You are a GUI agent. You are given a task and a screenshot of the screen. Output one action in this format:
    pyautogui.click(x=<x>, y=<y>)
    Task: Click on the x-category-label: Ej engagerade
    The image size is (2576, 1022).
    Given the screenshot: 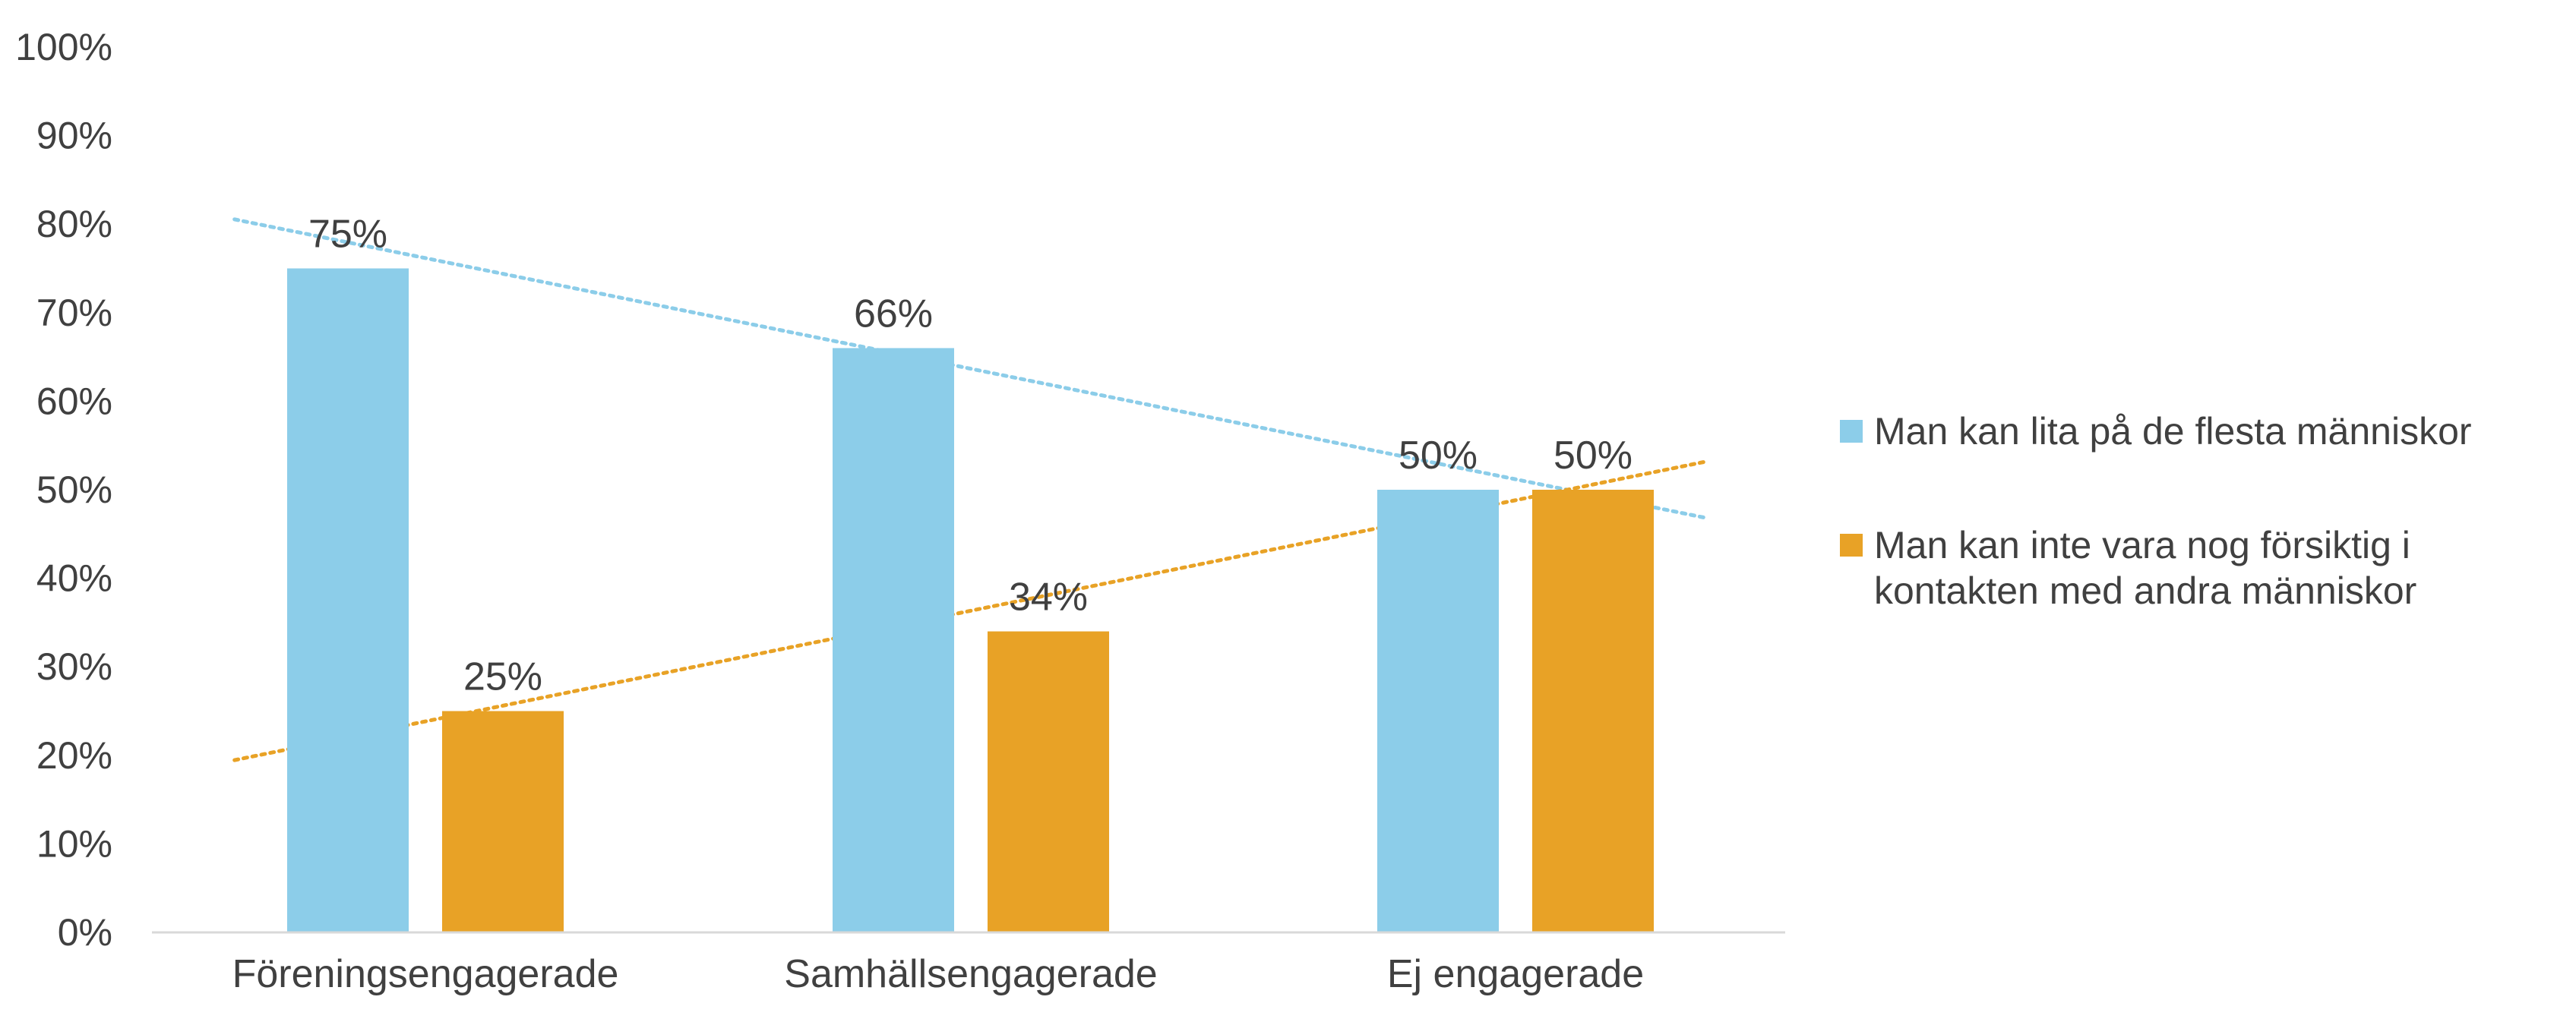 What is the action you would take?
    pyautogui.click(x=1515, y=974)
    